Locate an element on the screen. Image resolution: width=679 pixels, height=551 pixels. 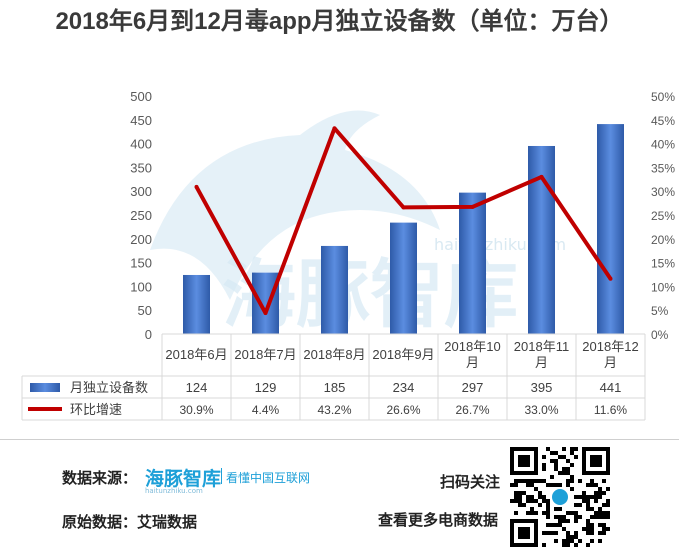
bar-value-4: 234 is located at coordinates (404, 387).